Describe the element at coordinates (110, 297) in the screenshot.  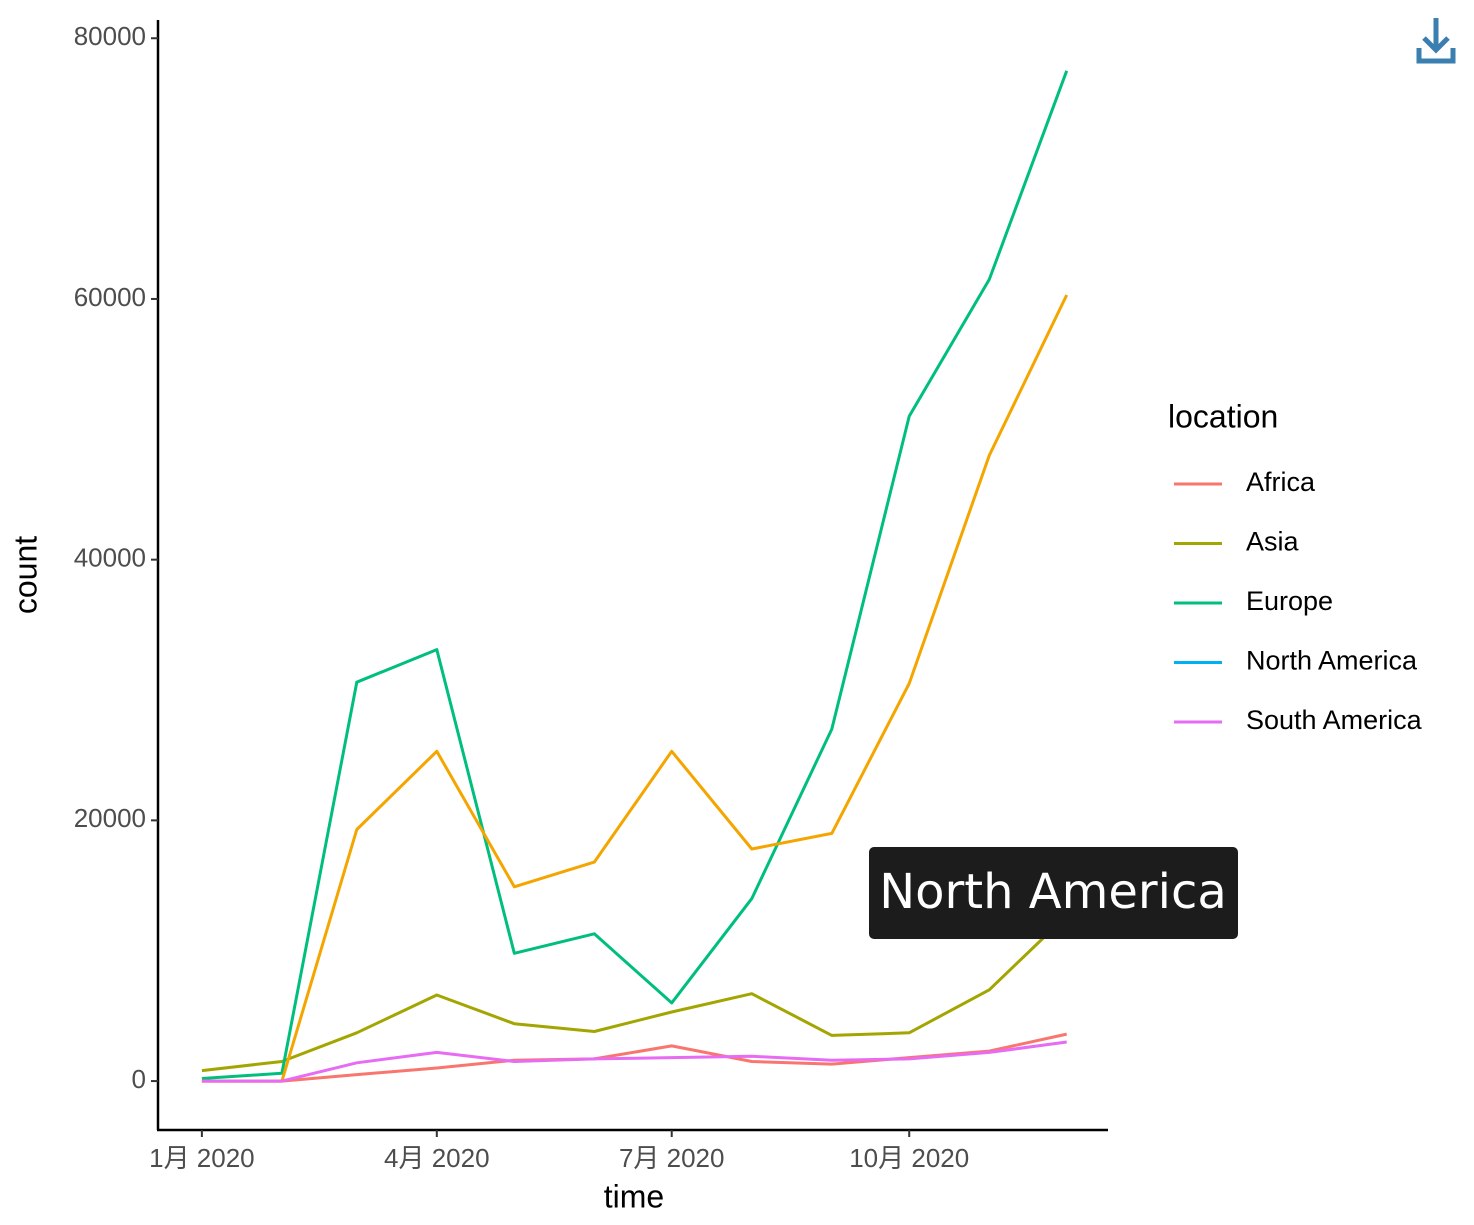
I see `y-tick-label: 60000` at that location.